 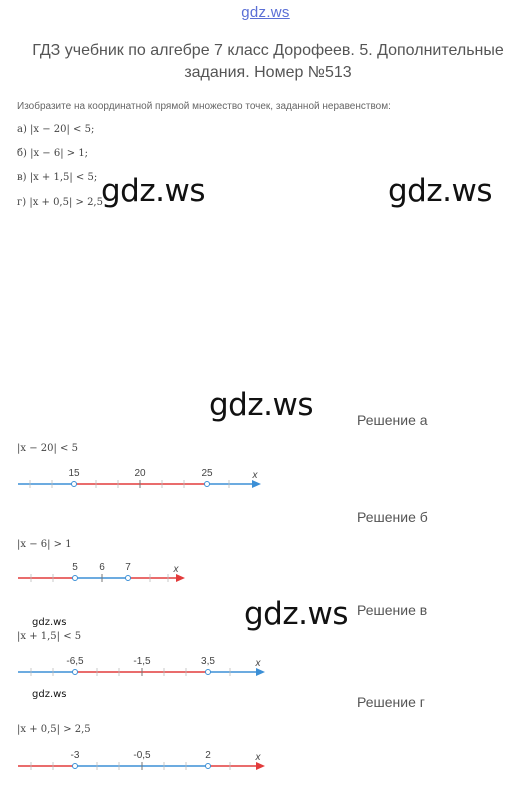 What do you see at coordinates (128, 567) in the screenshot?
I see `tick-label: 7` at bounding box center [128, 567].